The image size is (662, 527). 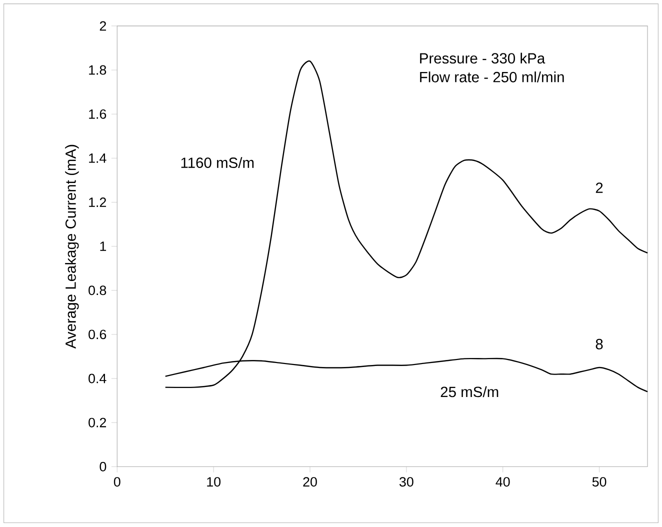 What do you see at coordinates (97, 158) in the screenshot?
I see `y-tick-label: 1.4` at bounding box center [97, 158].